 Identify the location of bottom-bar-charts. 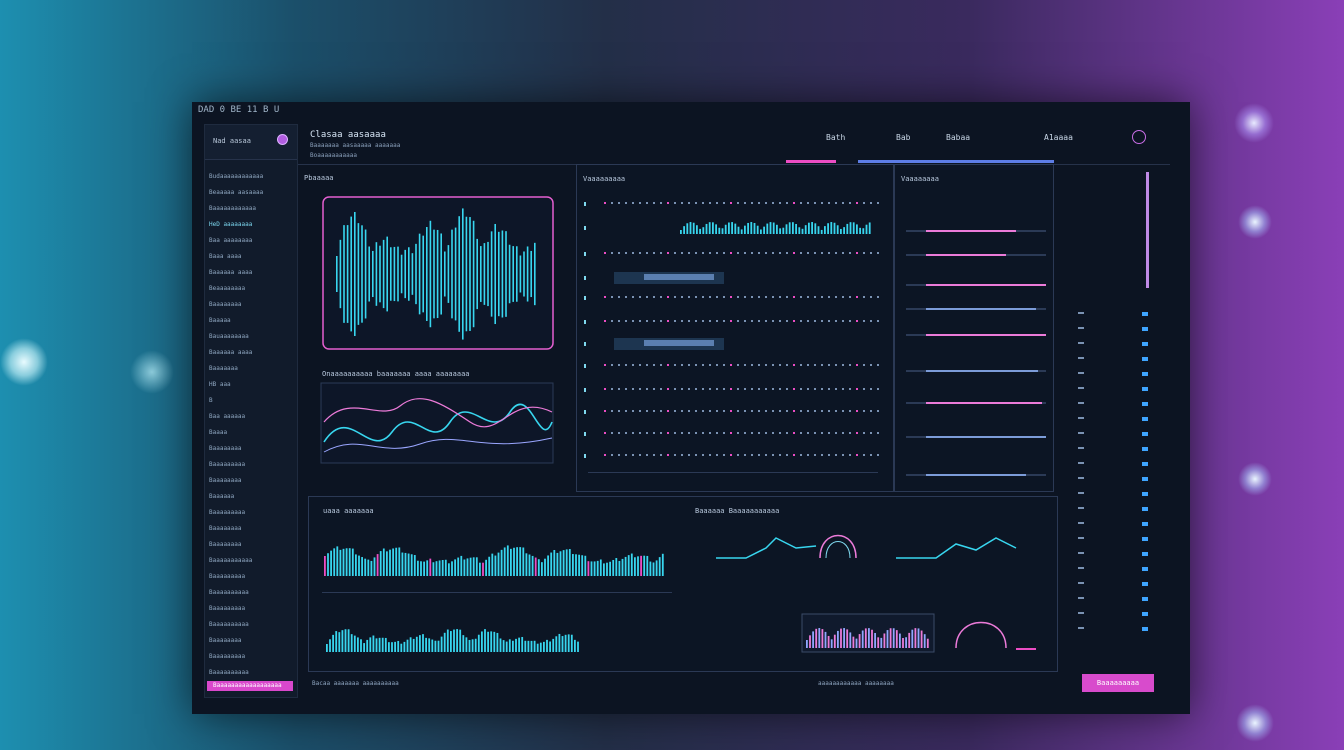
(497, 598).